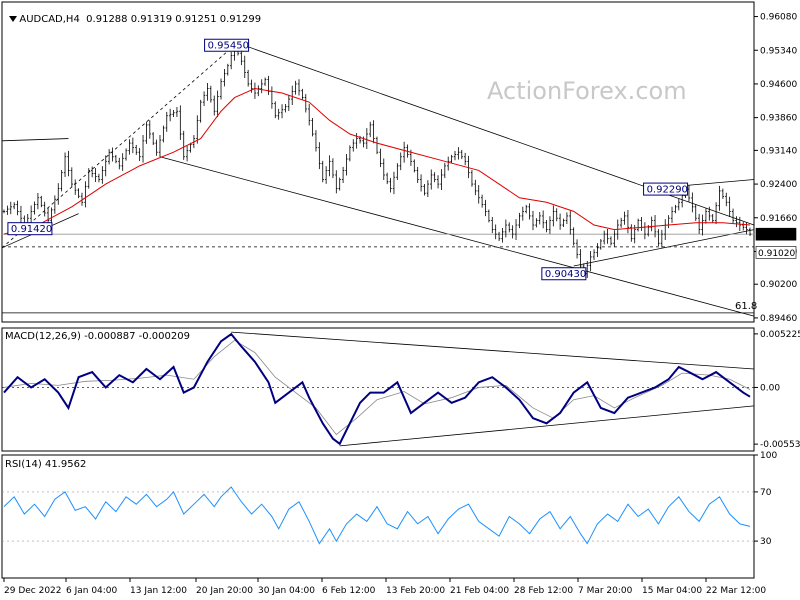 The height and width of the screenshot is (600, 800). What do you see at coordinates (97, 336) in the screenshot?
I see `macd-header: MACD(12,26,9) -0.000887 -0.000209` at bounding box center [97, 336].